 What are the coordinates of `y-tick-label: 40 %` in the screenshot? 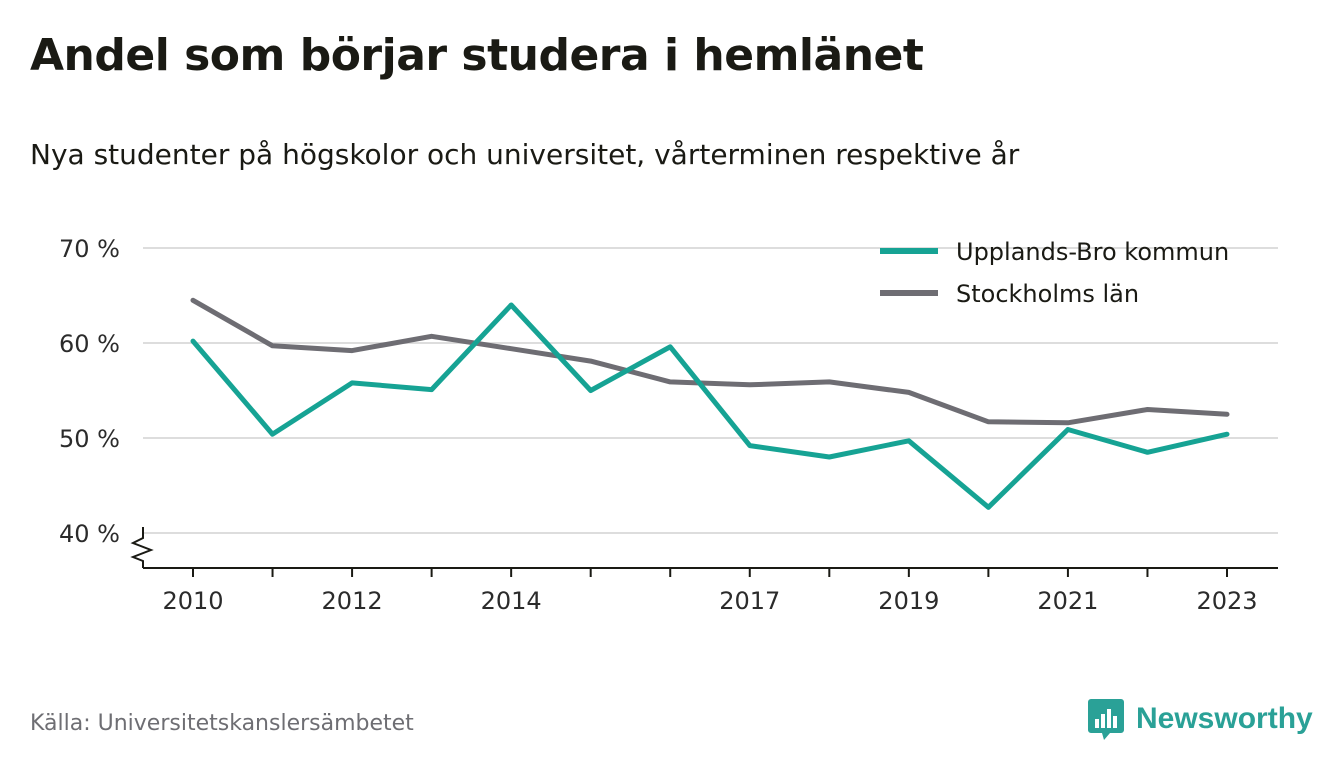 It's located at (89, 534).